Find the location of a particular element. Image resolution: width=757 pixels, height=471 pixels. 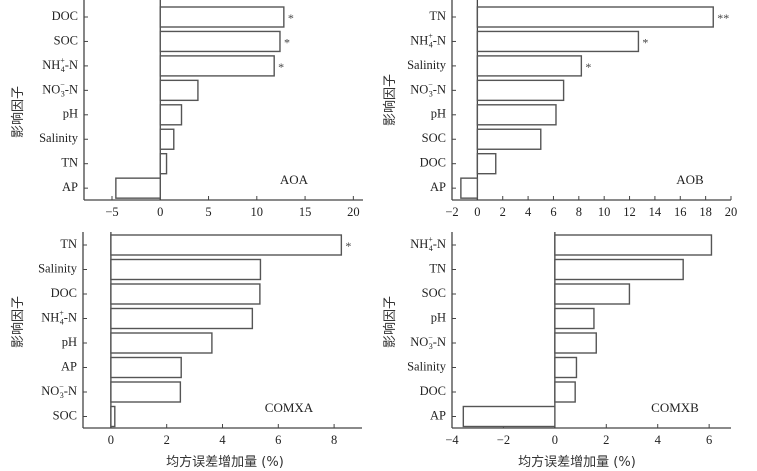

x-tick-label: −4 is located at coordinates (452, 440).